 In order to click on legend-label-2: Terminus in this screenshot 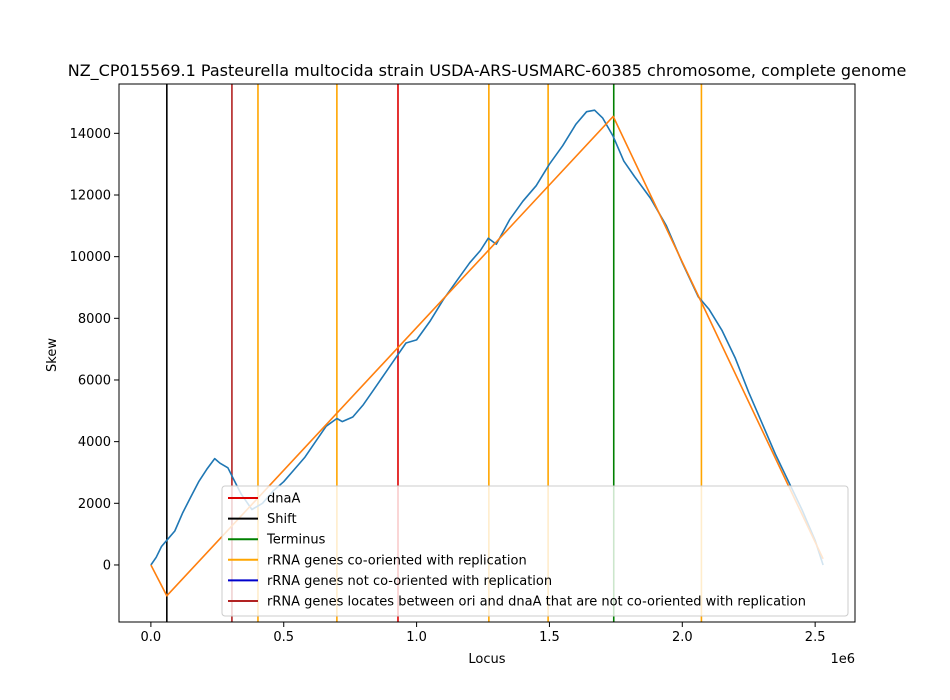, I will do `click(296, 540)`.